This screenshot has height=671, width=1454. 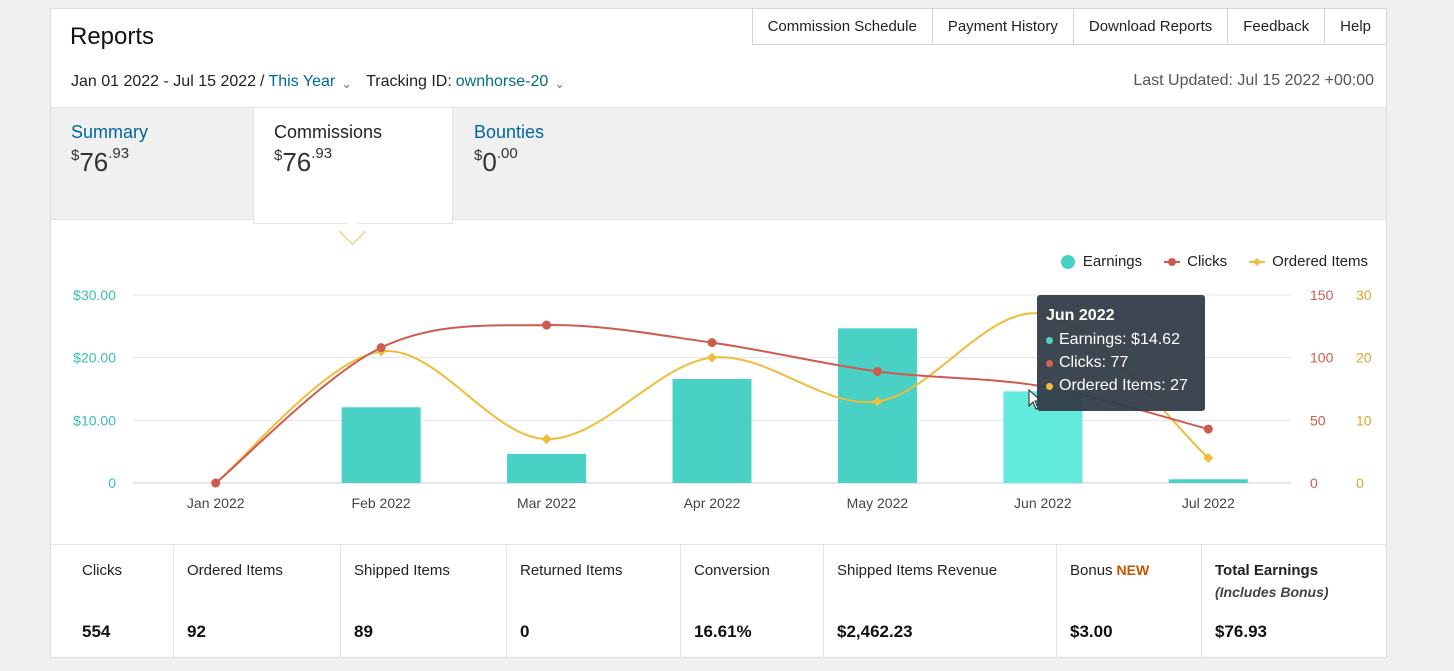 I want to click on payment-history-button: Payment History, so click(x=1002, y=26).